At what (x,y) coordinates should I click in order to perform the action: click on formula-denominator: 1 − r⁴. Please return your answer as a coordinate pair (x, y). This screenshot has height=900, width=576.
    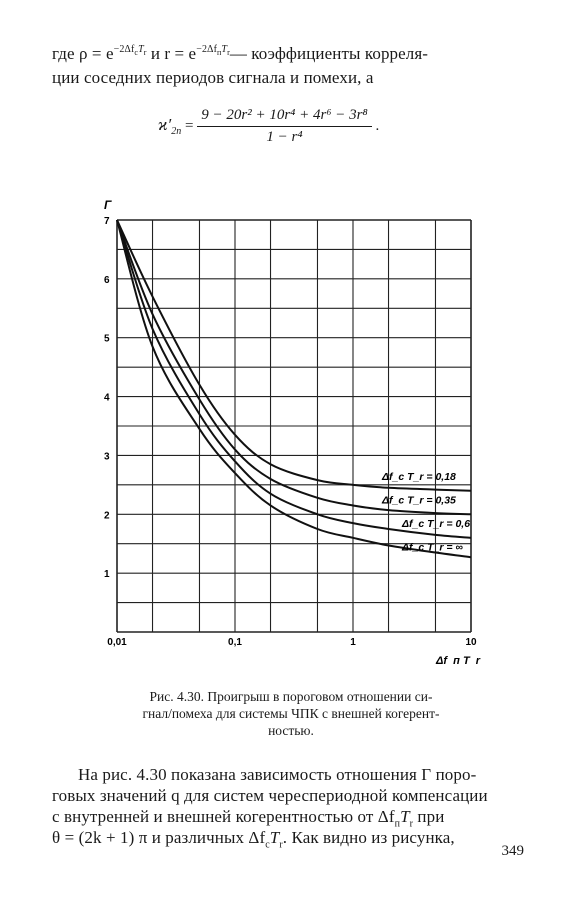
    Looking at the image, I should click on (284, 137).